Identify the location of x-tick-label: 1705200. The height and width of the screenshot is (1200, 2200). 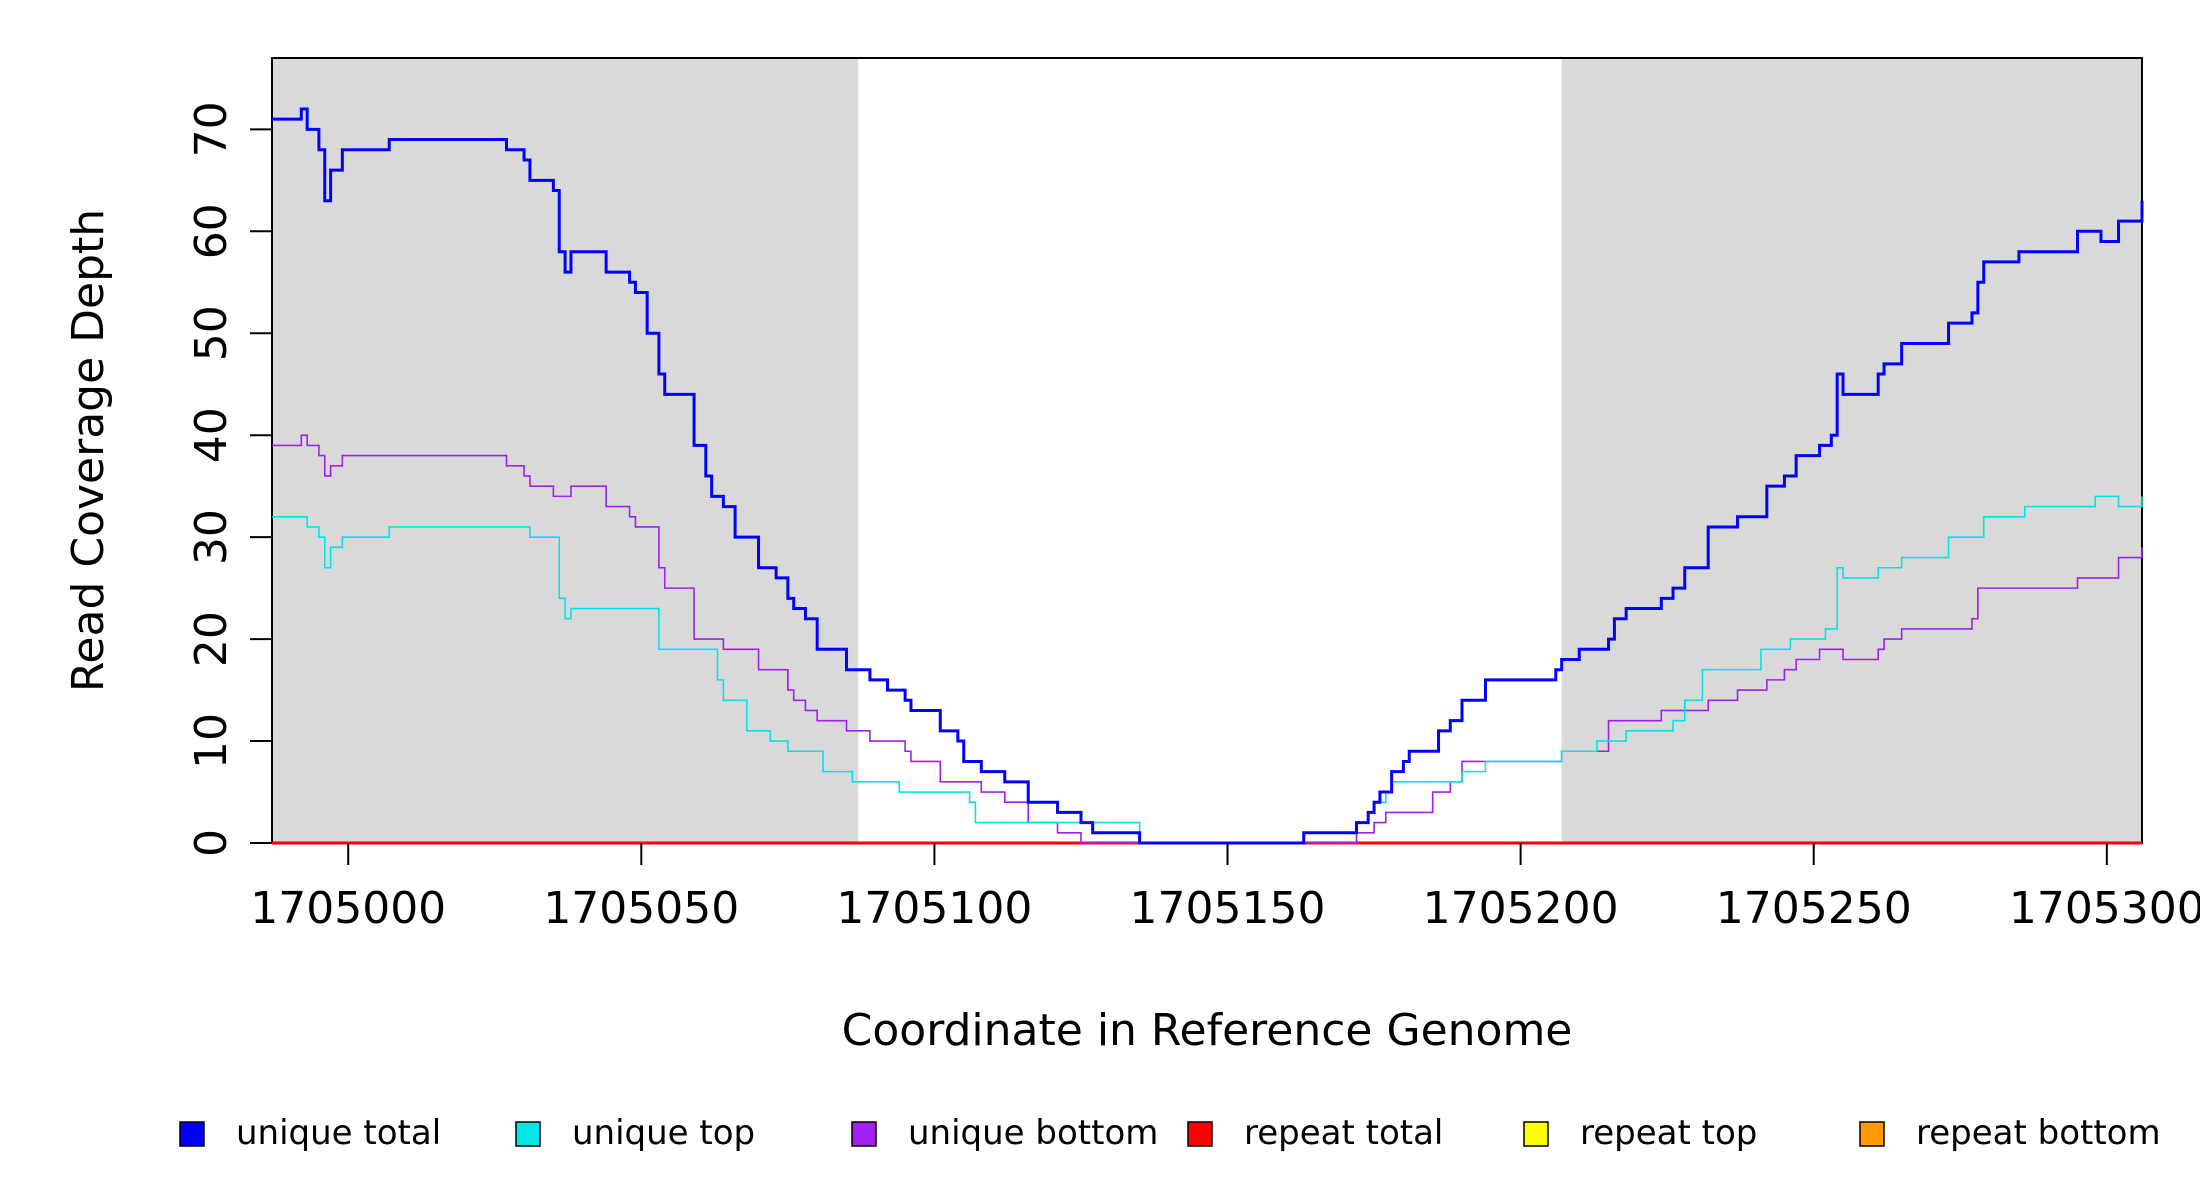
(1521, 908).